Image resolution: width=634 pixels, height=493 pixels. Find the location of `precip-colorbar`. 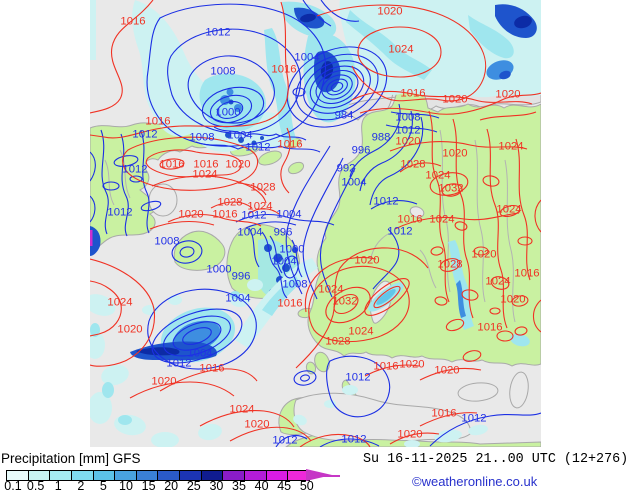

precip-colorbar is located at coordinates (158, 475).